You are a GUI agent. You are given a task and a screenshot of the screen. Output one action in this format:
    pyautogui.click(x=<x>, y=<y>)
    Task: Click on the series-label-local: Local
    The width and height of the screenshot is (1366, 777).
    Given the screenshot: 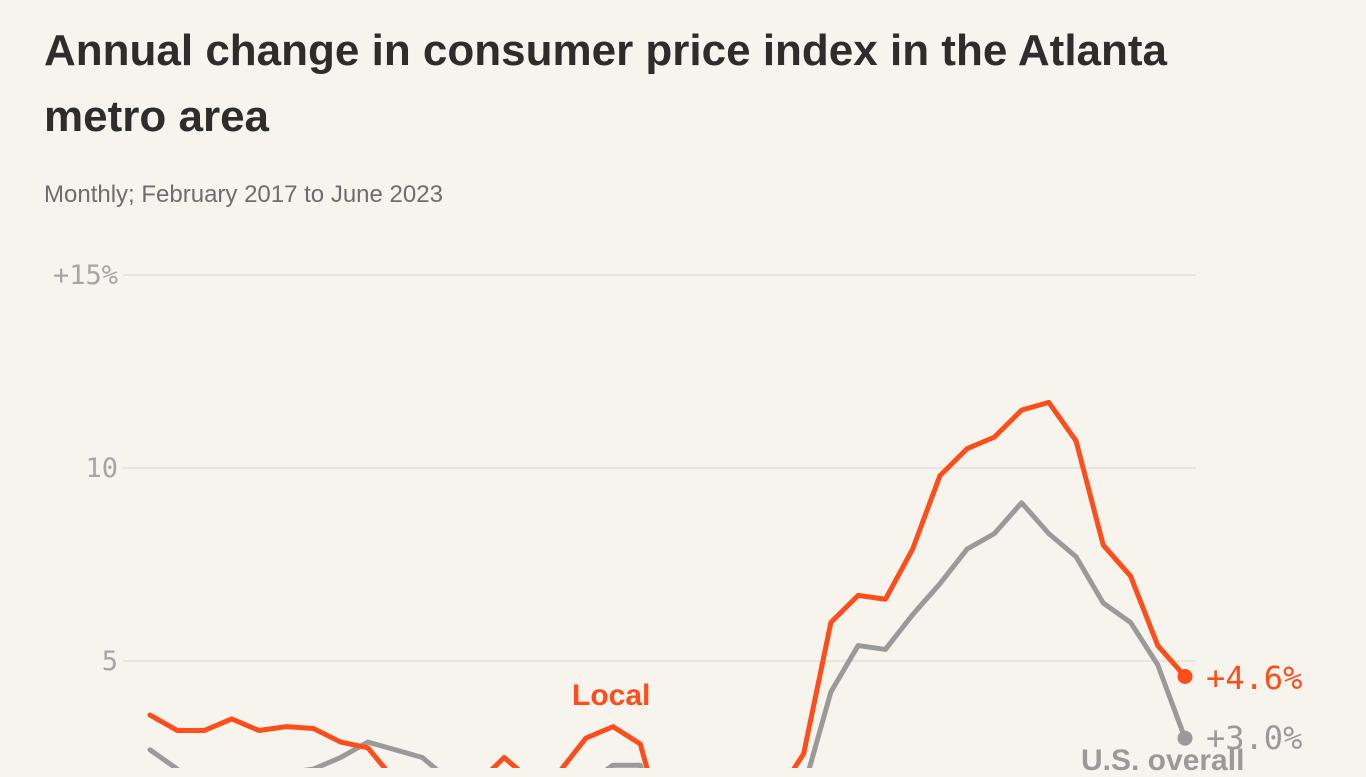 What is the action you would take?
    pyautogui.click(x=611, y=695)
    